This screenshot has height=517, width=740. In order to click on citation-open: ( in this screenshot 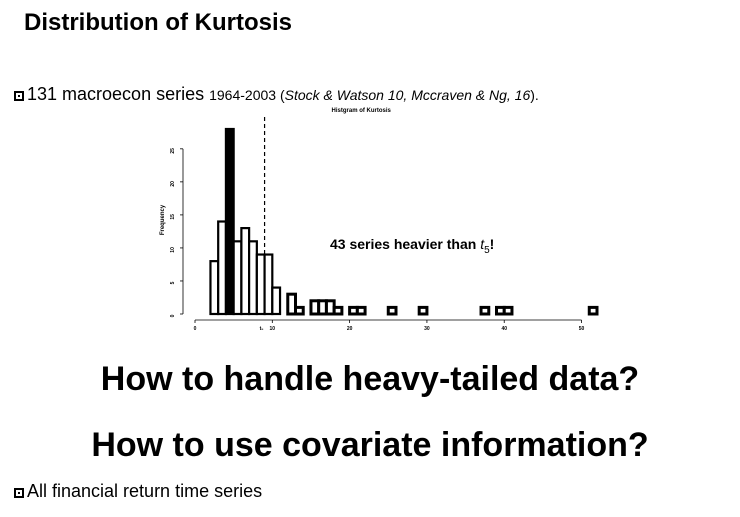, I will do `click(280, 95)`.